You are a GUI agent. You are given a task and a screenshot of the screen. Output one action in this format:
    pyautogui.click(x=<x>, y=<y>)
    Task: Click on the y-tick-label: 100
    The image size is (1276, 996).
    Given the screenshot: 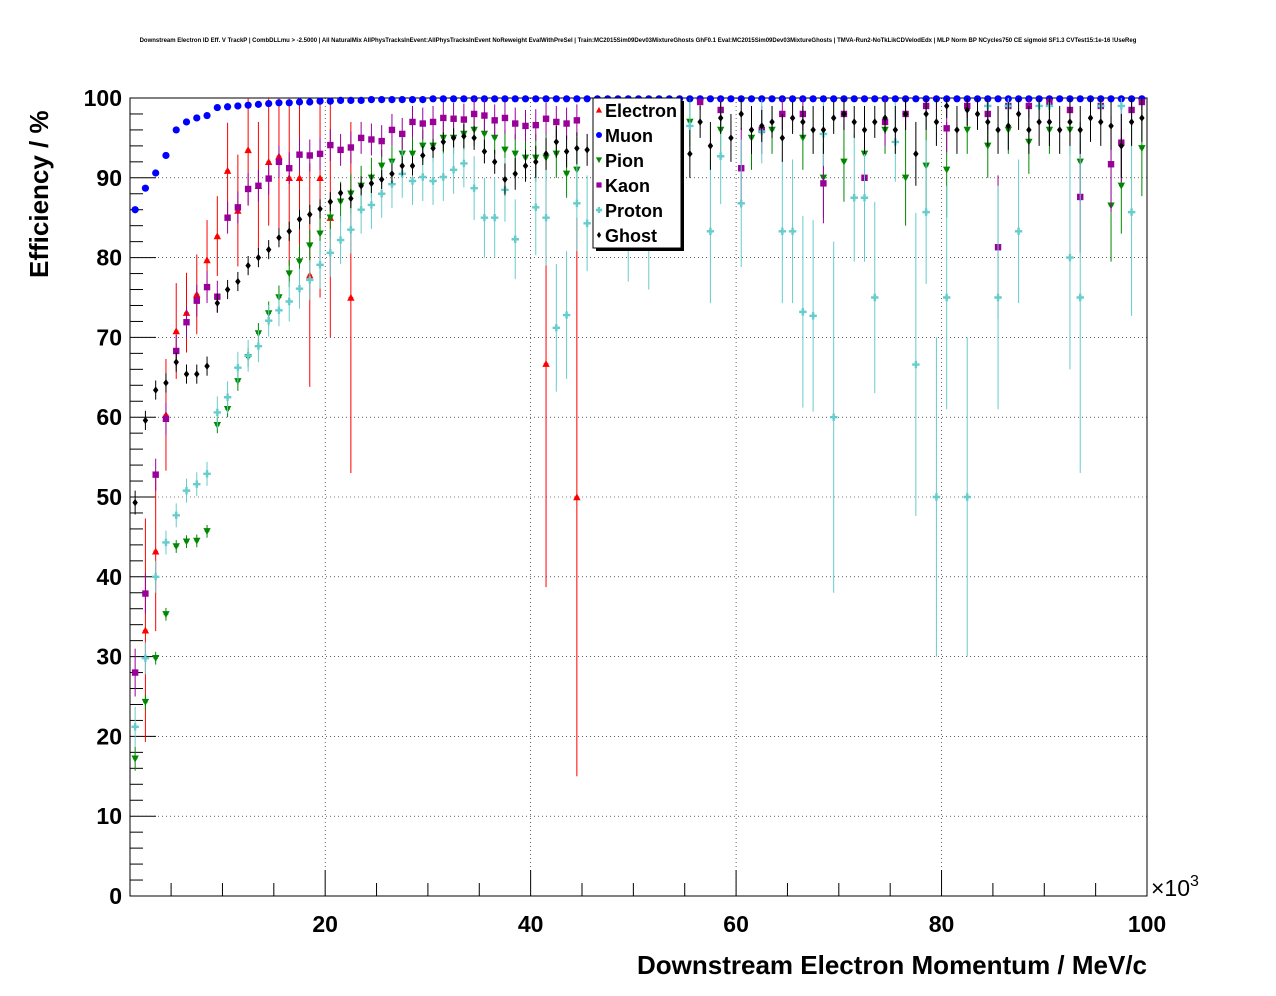 What is the action you would take?
    pyautogui.click(x=103, y=98)
    